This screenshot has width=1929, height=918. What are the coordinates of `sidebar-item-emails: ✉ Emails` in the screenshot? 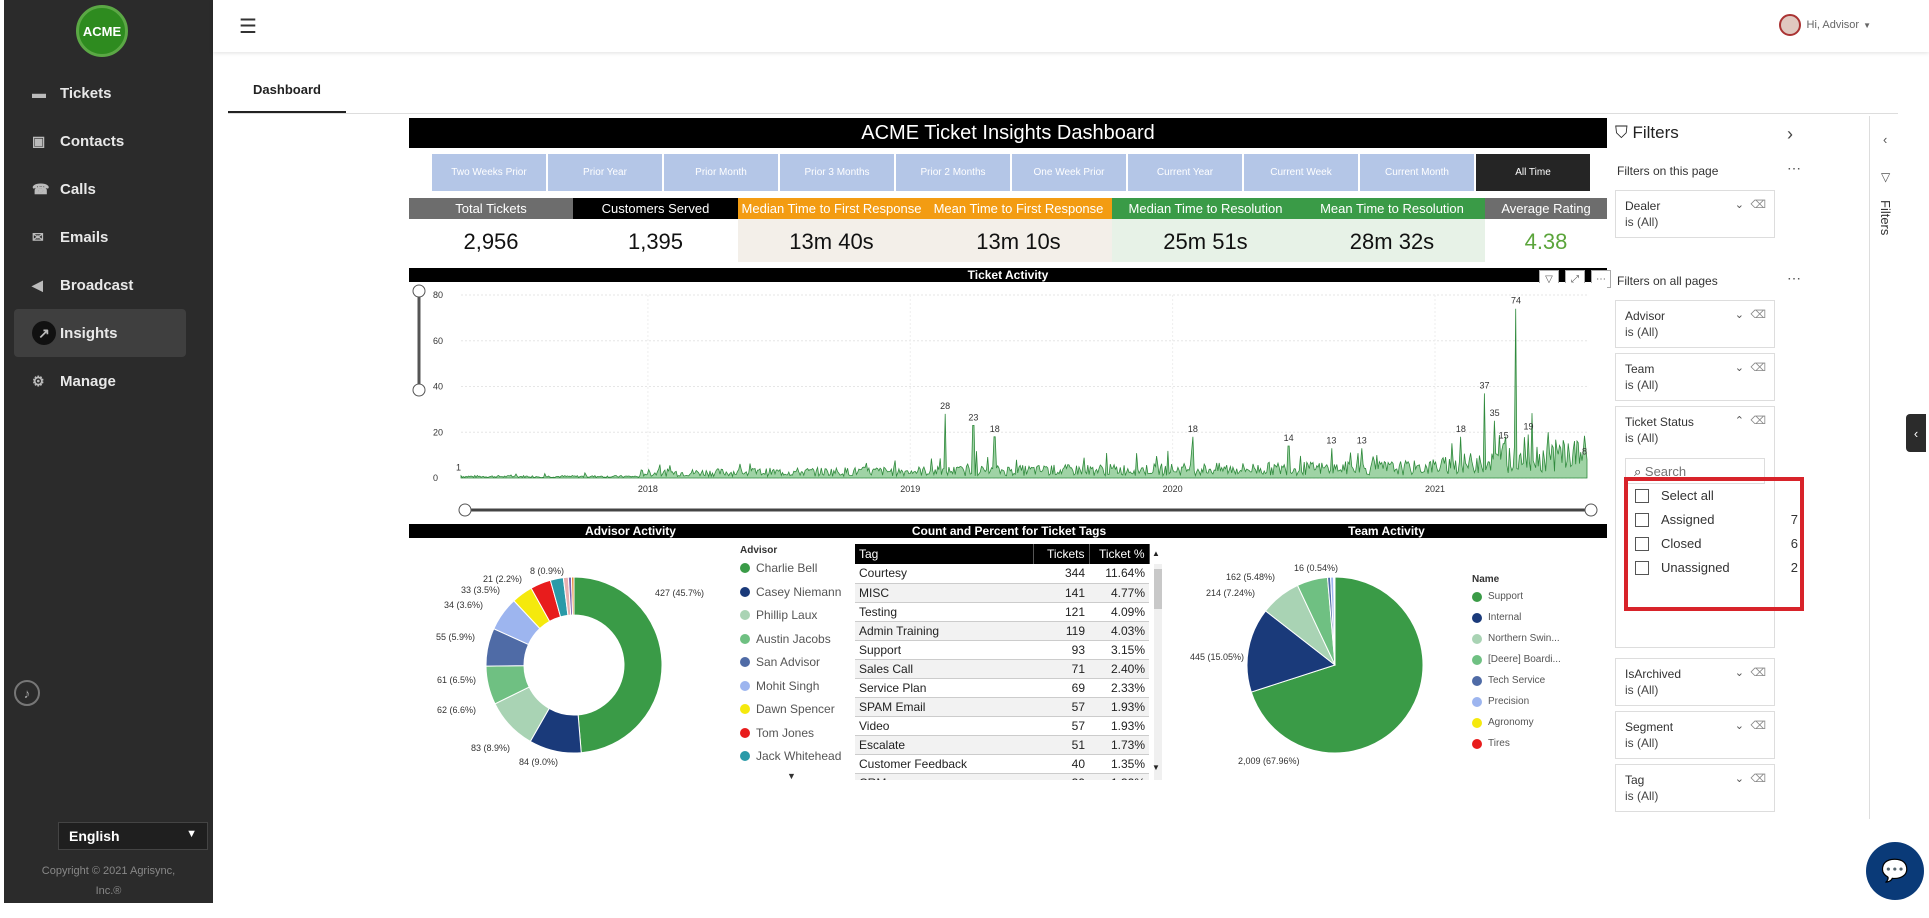 It's located at (100, 237).